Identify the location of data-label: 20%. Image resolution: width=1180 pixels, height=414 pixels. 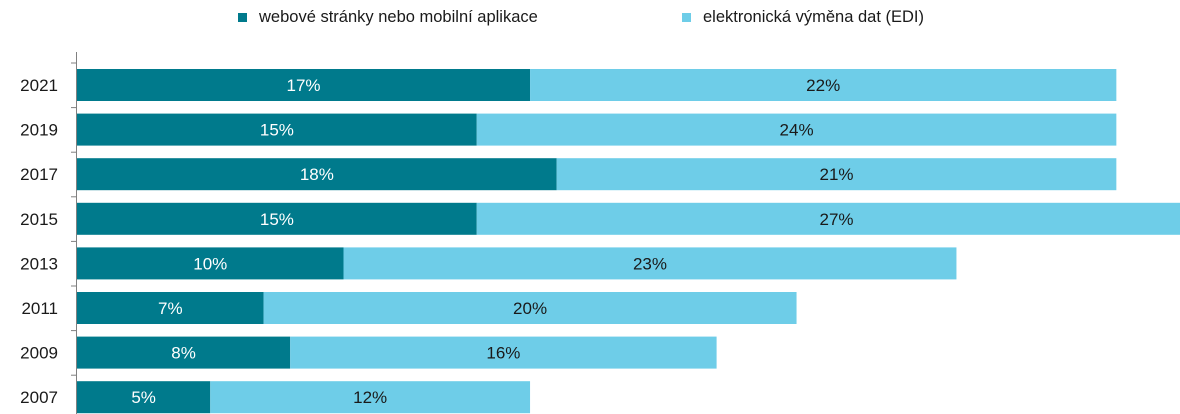
(530, 308).